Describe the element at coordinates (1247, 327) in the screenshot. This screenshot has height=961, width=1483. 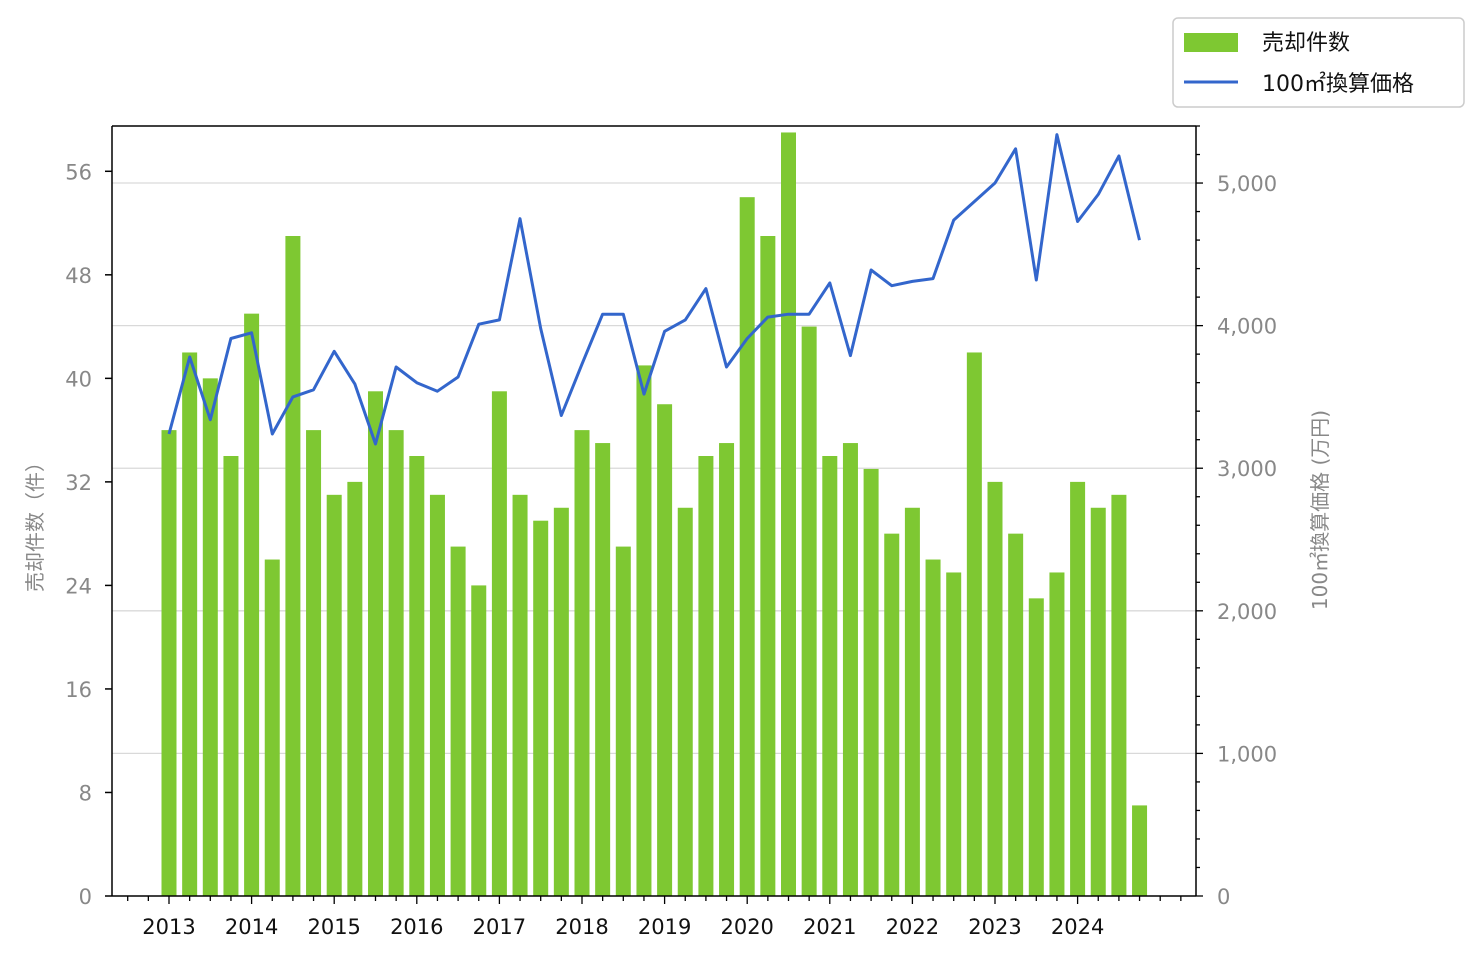
I see `right-tick-label: 4,000` at that location.